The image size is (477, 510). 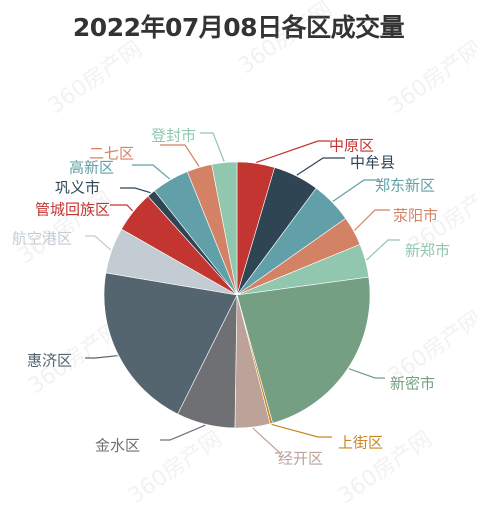 I want to click on slice-label: 金水区, so click(x=117, y=446).